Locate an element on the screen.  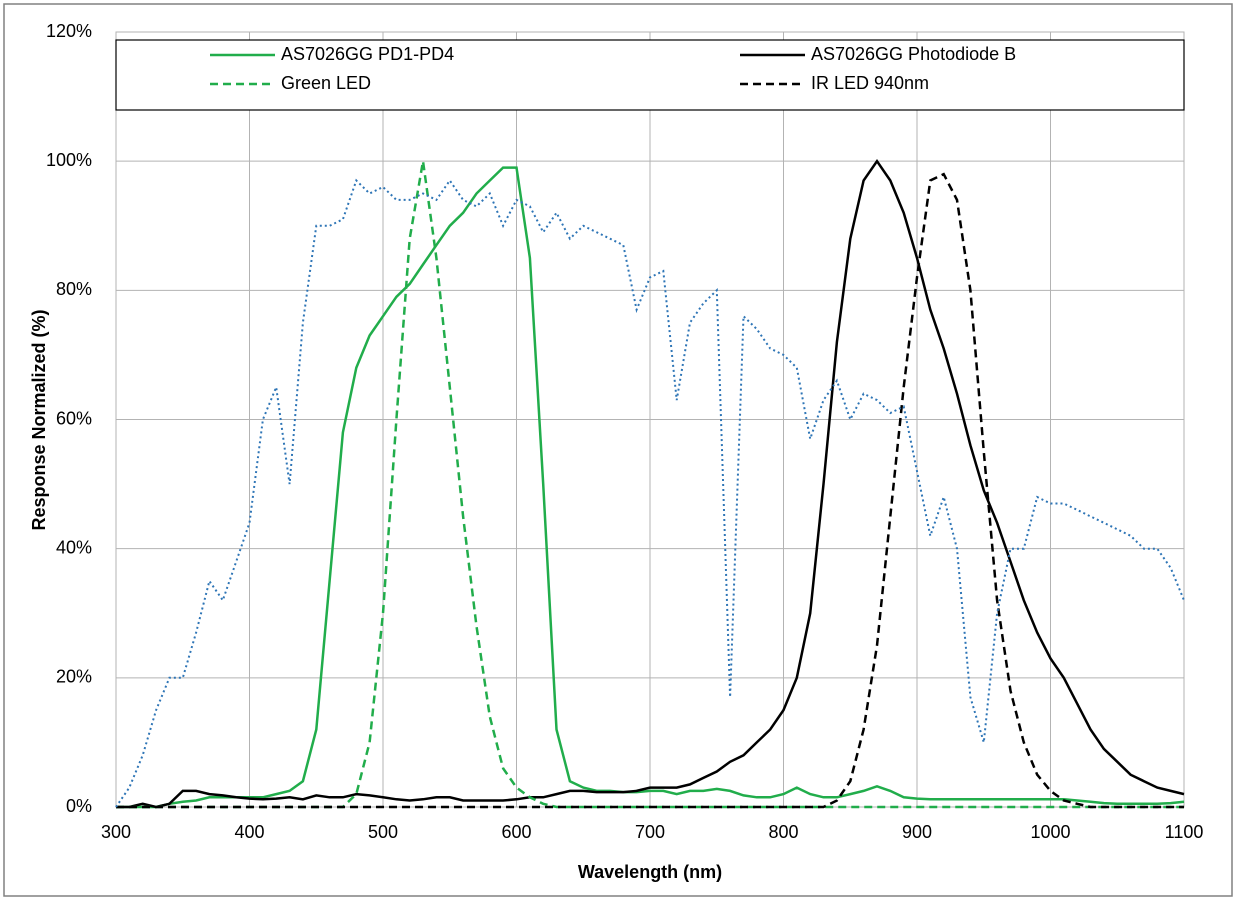
legend-label: IR LED 940nm is located at coordinates (870, 83).